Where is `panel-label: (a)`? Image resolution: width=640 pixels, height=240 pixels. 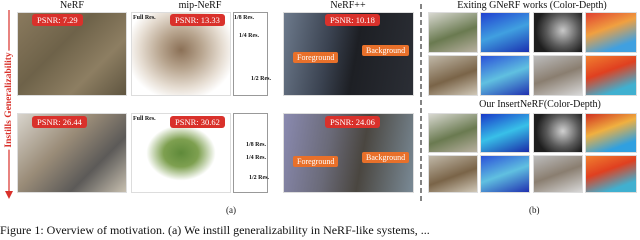
panel-label: (a) is located at coordinates (231, 210).